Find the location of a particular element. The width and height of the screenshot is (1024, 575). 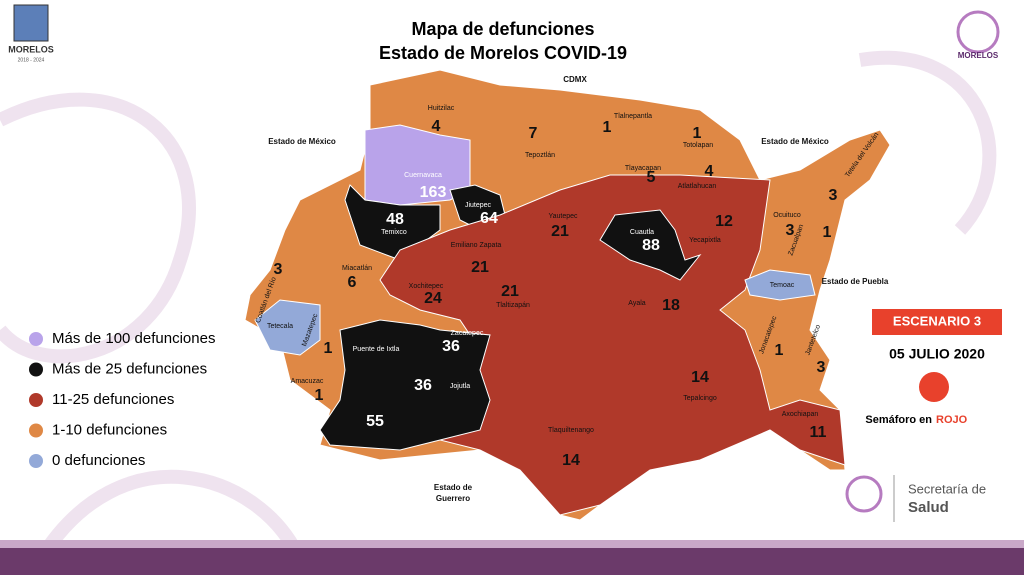

death-count: 48 is located at coordinates (395, 219).